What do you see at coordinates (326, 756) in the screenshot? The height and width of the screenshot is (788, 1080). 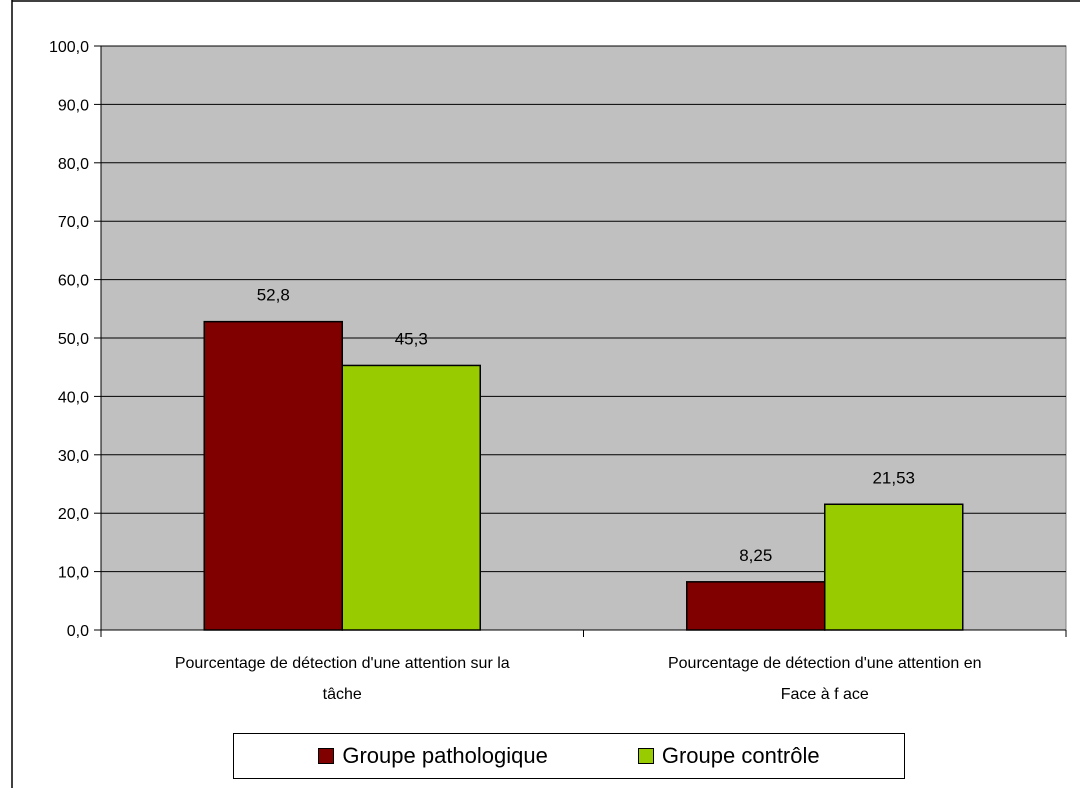 I see `legend-swatch-pathologique` at bounding box center [326, 756].